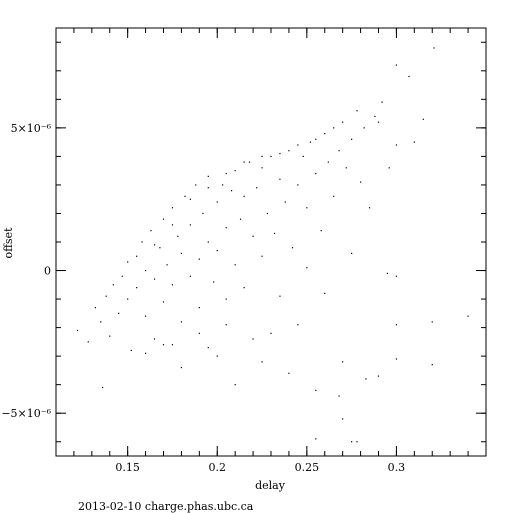  I want to click on footer-caption: 2013-02-10 charge.phas.ubc.ca, so click(166, 506).